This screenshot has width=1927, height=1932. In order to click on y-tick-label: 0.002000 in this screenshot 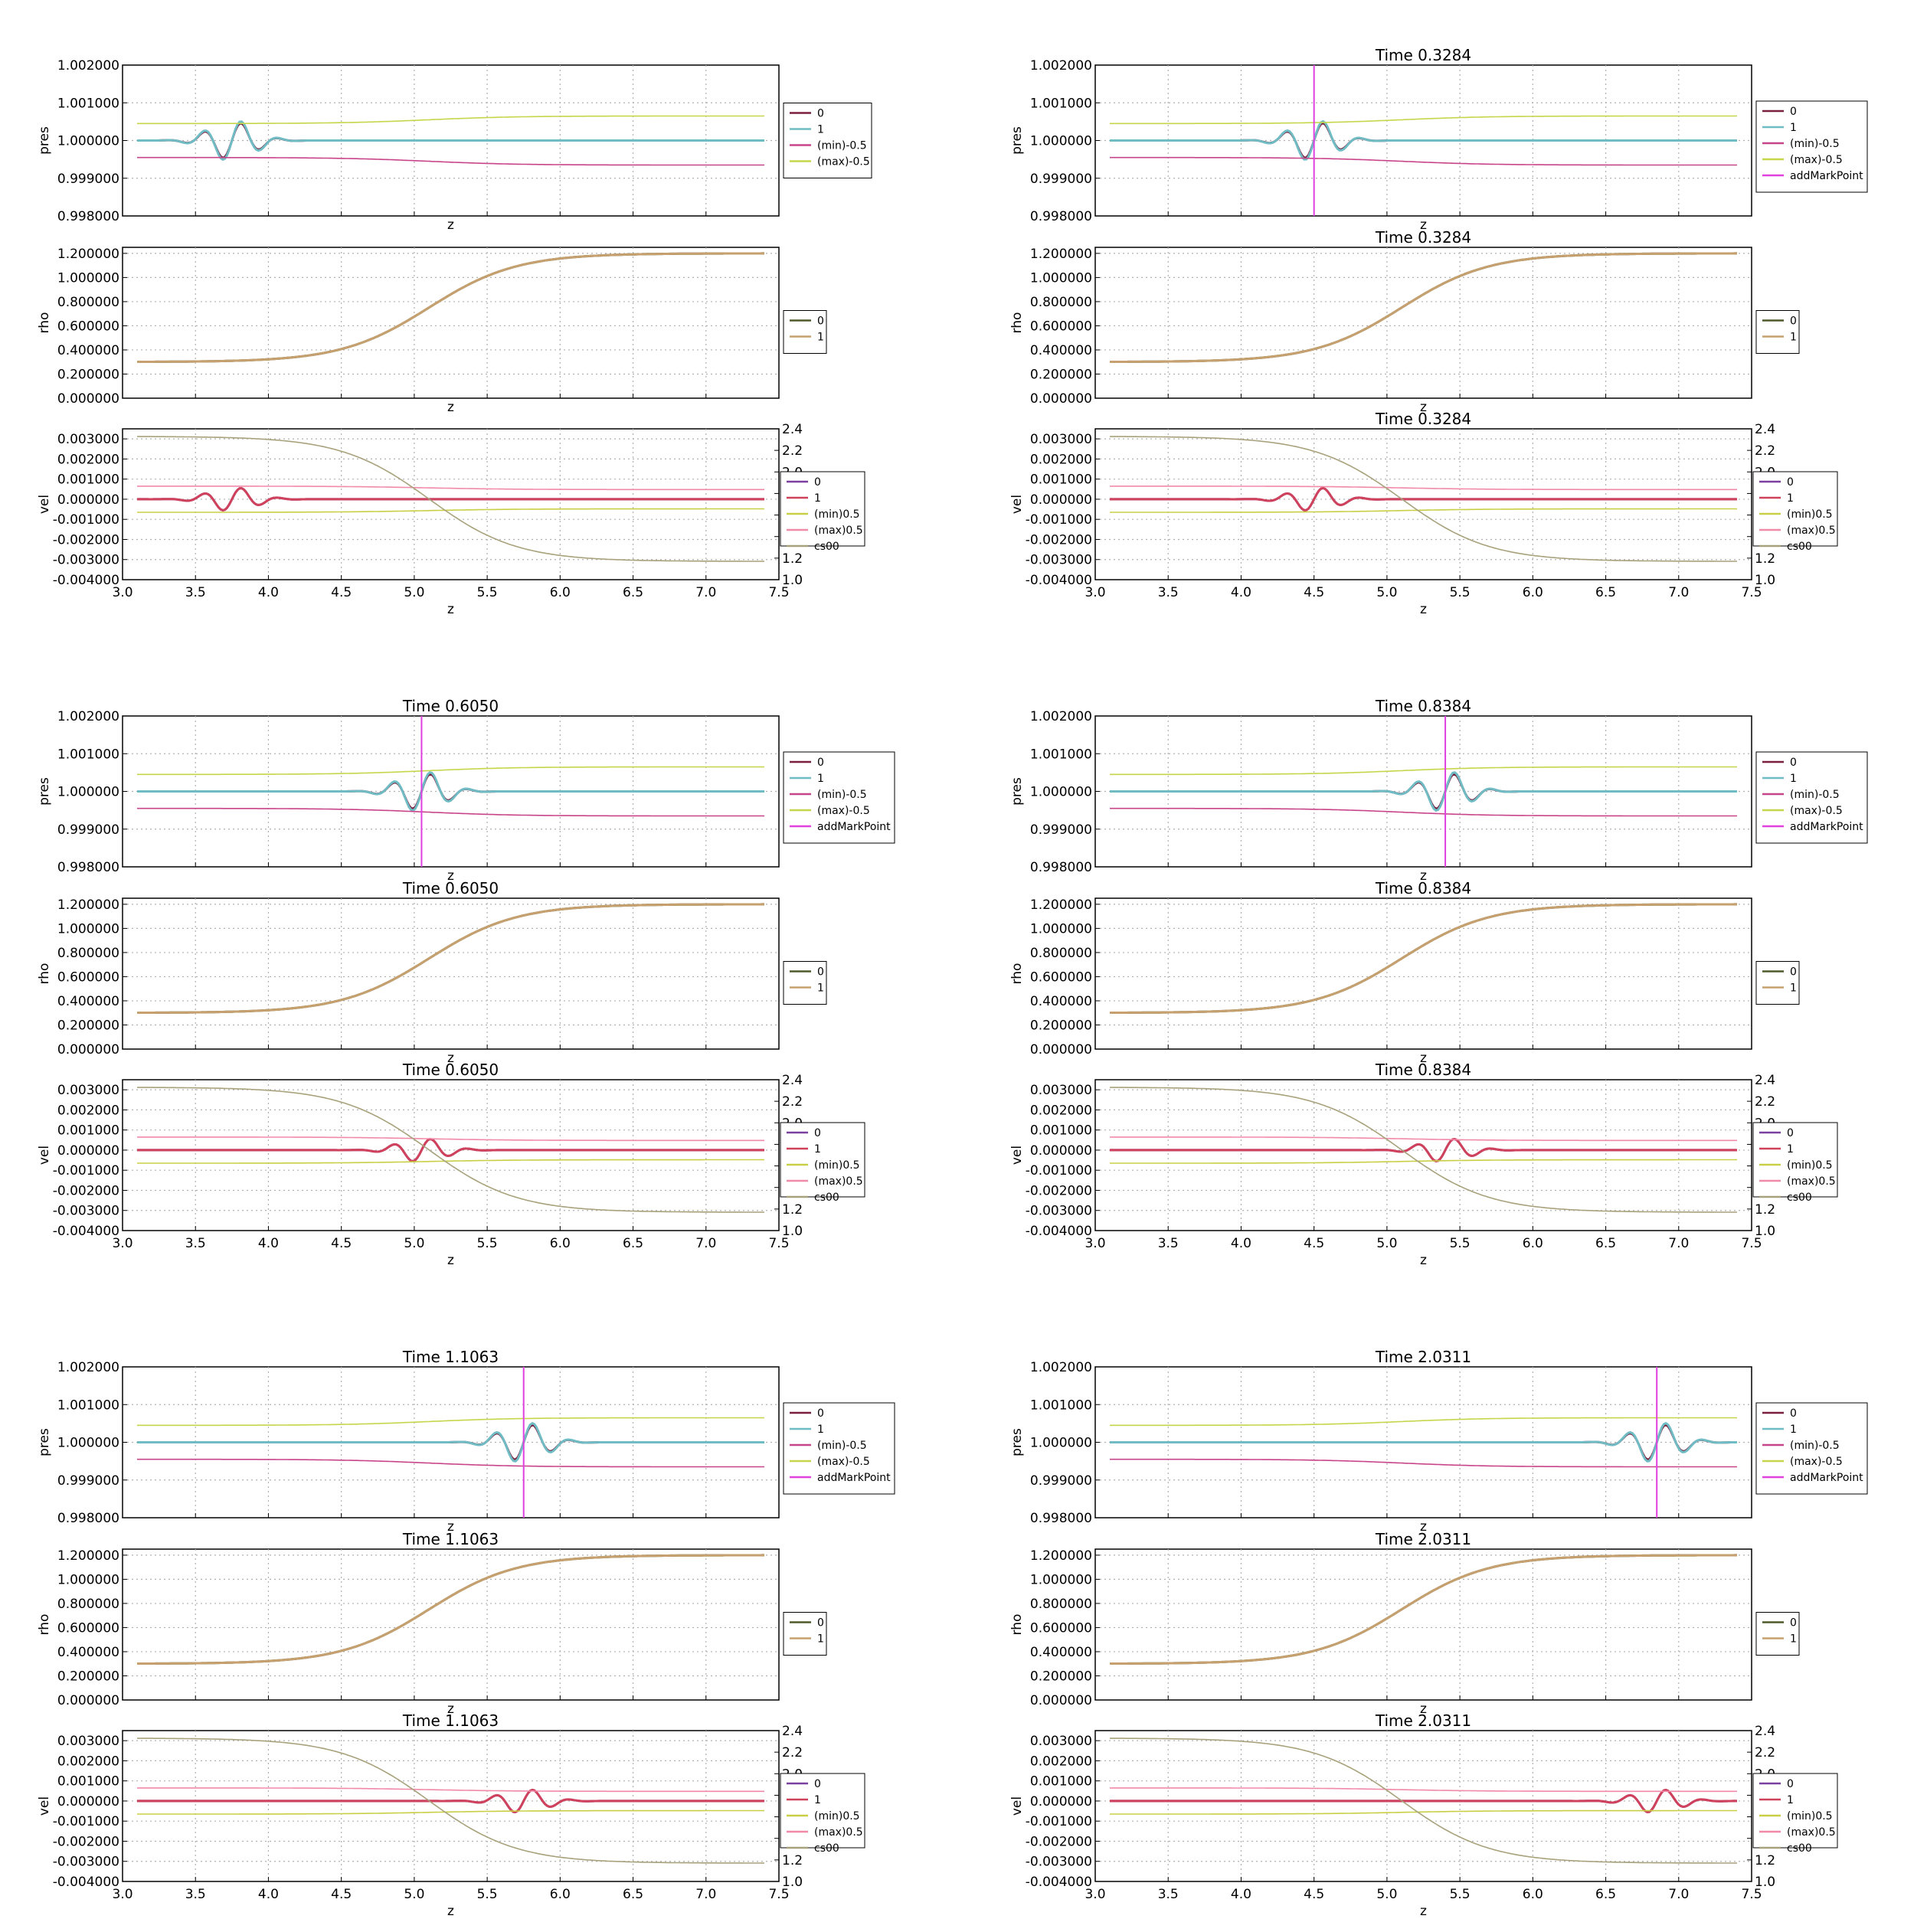, I will do `click(1061, 1110)`.